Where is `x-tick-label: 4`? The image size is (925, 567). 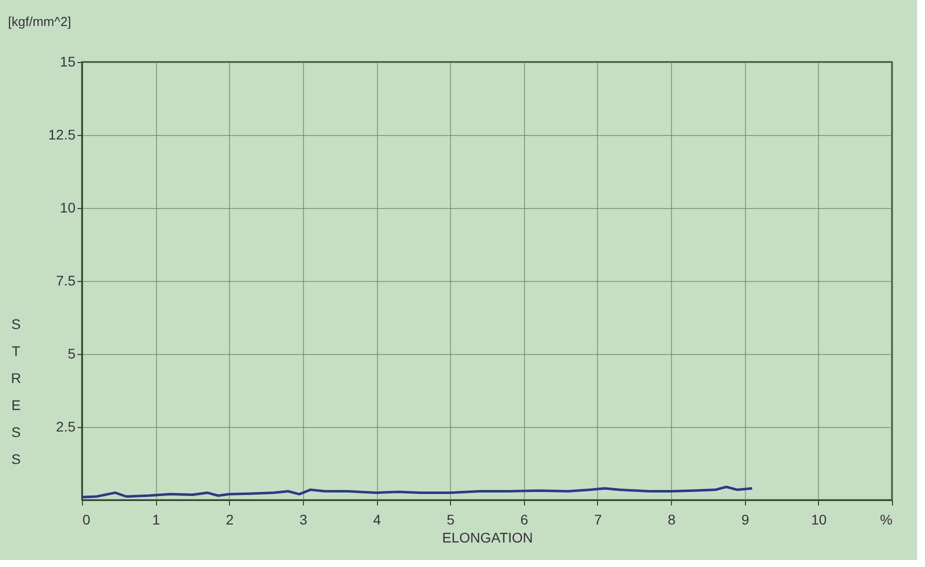 x-tick-label: 4 is located at coordinates (377, 520).